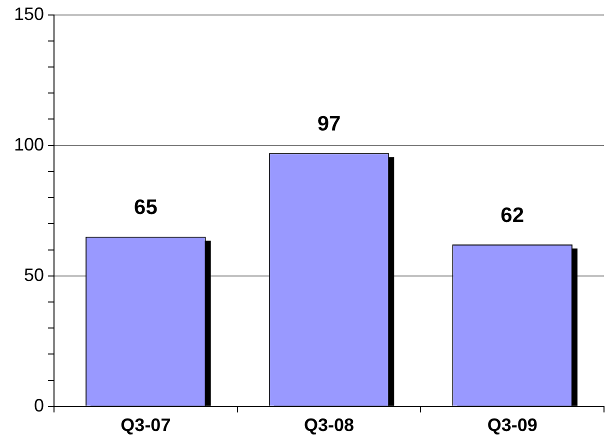  What do you see at coordinates (29, 14) in the screenshot?
I see `y-tick-label: 150` at bounding box center [29, 14].